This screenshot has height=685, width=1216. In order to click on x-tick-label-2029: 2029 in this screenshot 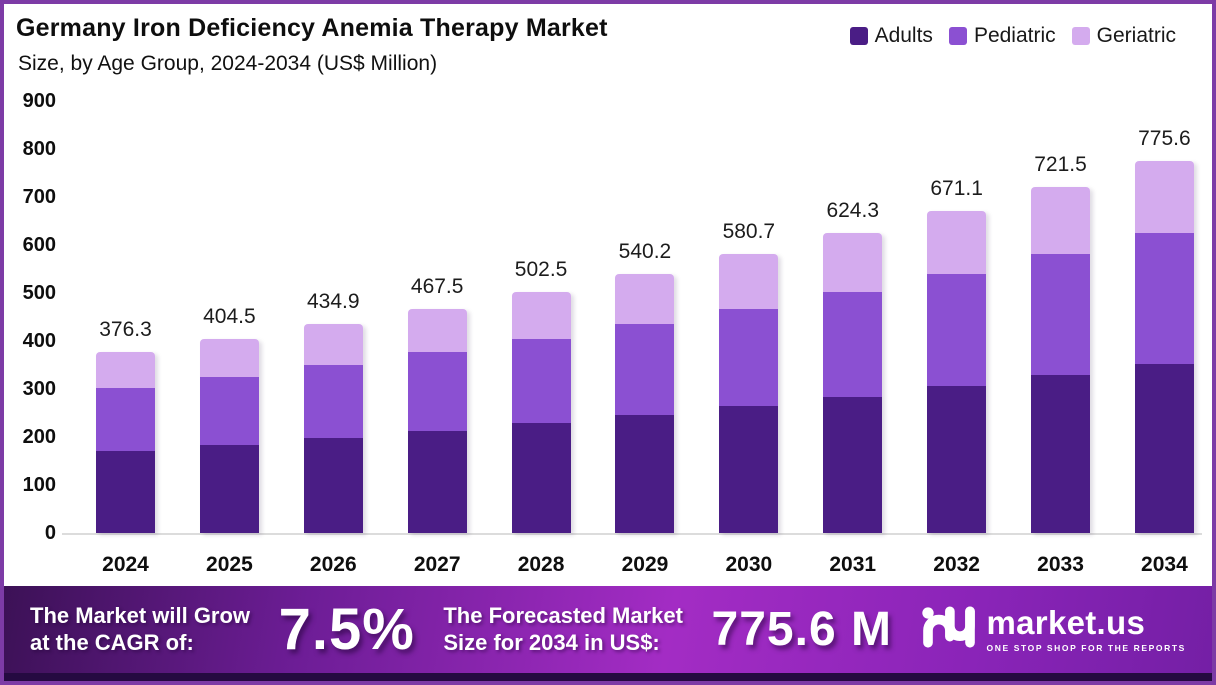, I will do `click(645, 564)`.